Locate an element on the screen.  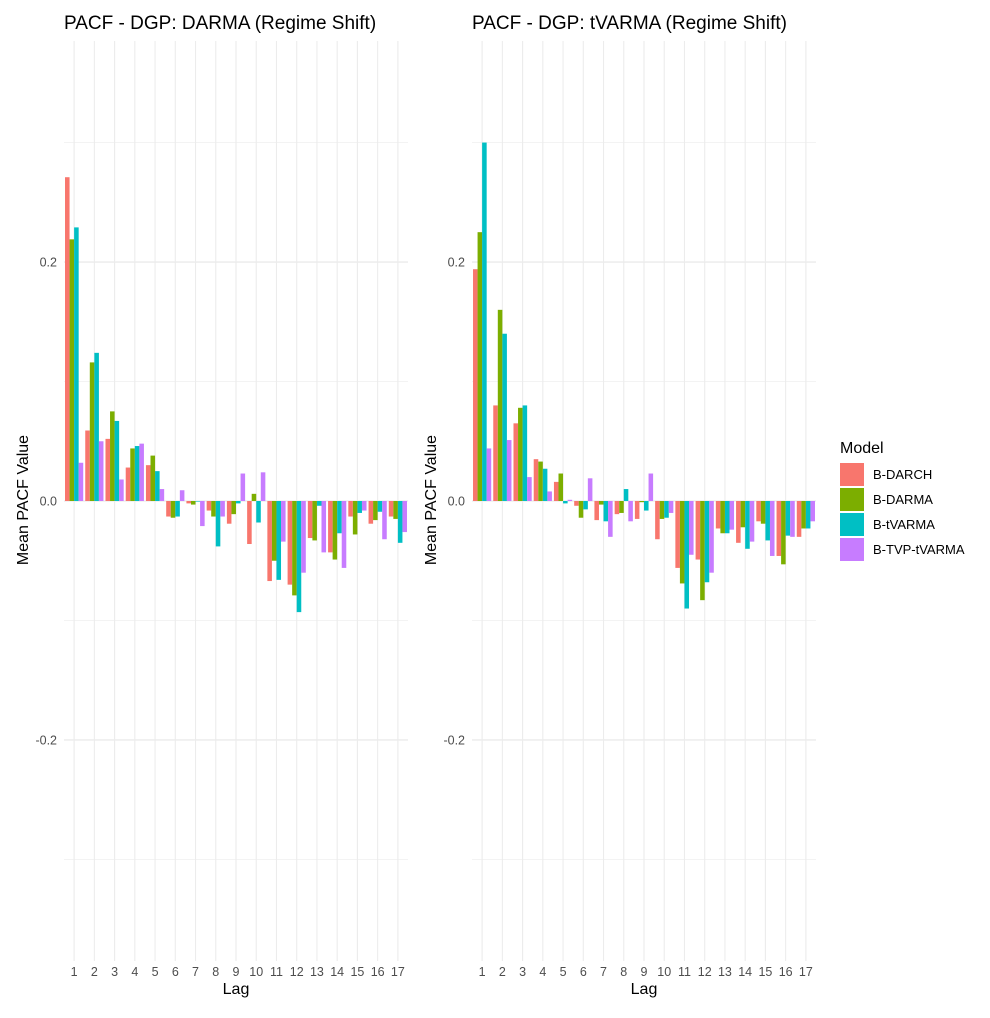
y-tick-label: 0.0 is located at coordinates (48, 502).